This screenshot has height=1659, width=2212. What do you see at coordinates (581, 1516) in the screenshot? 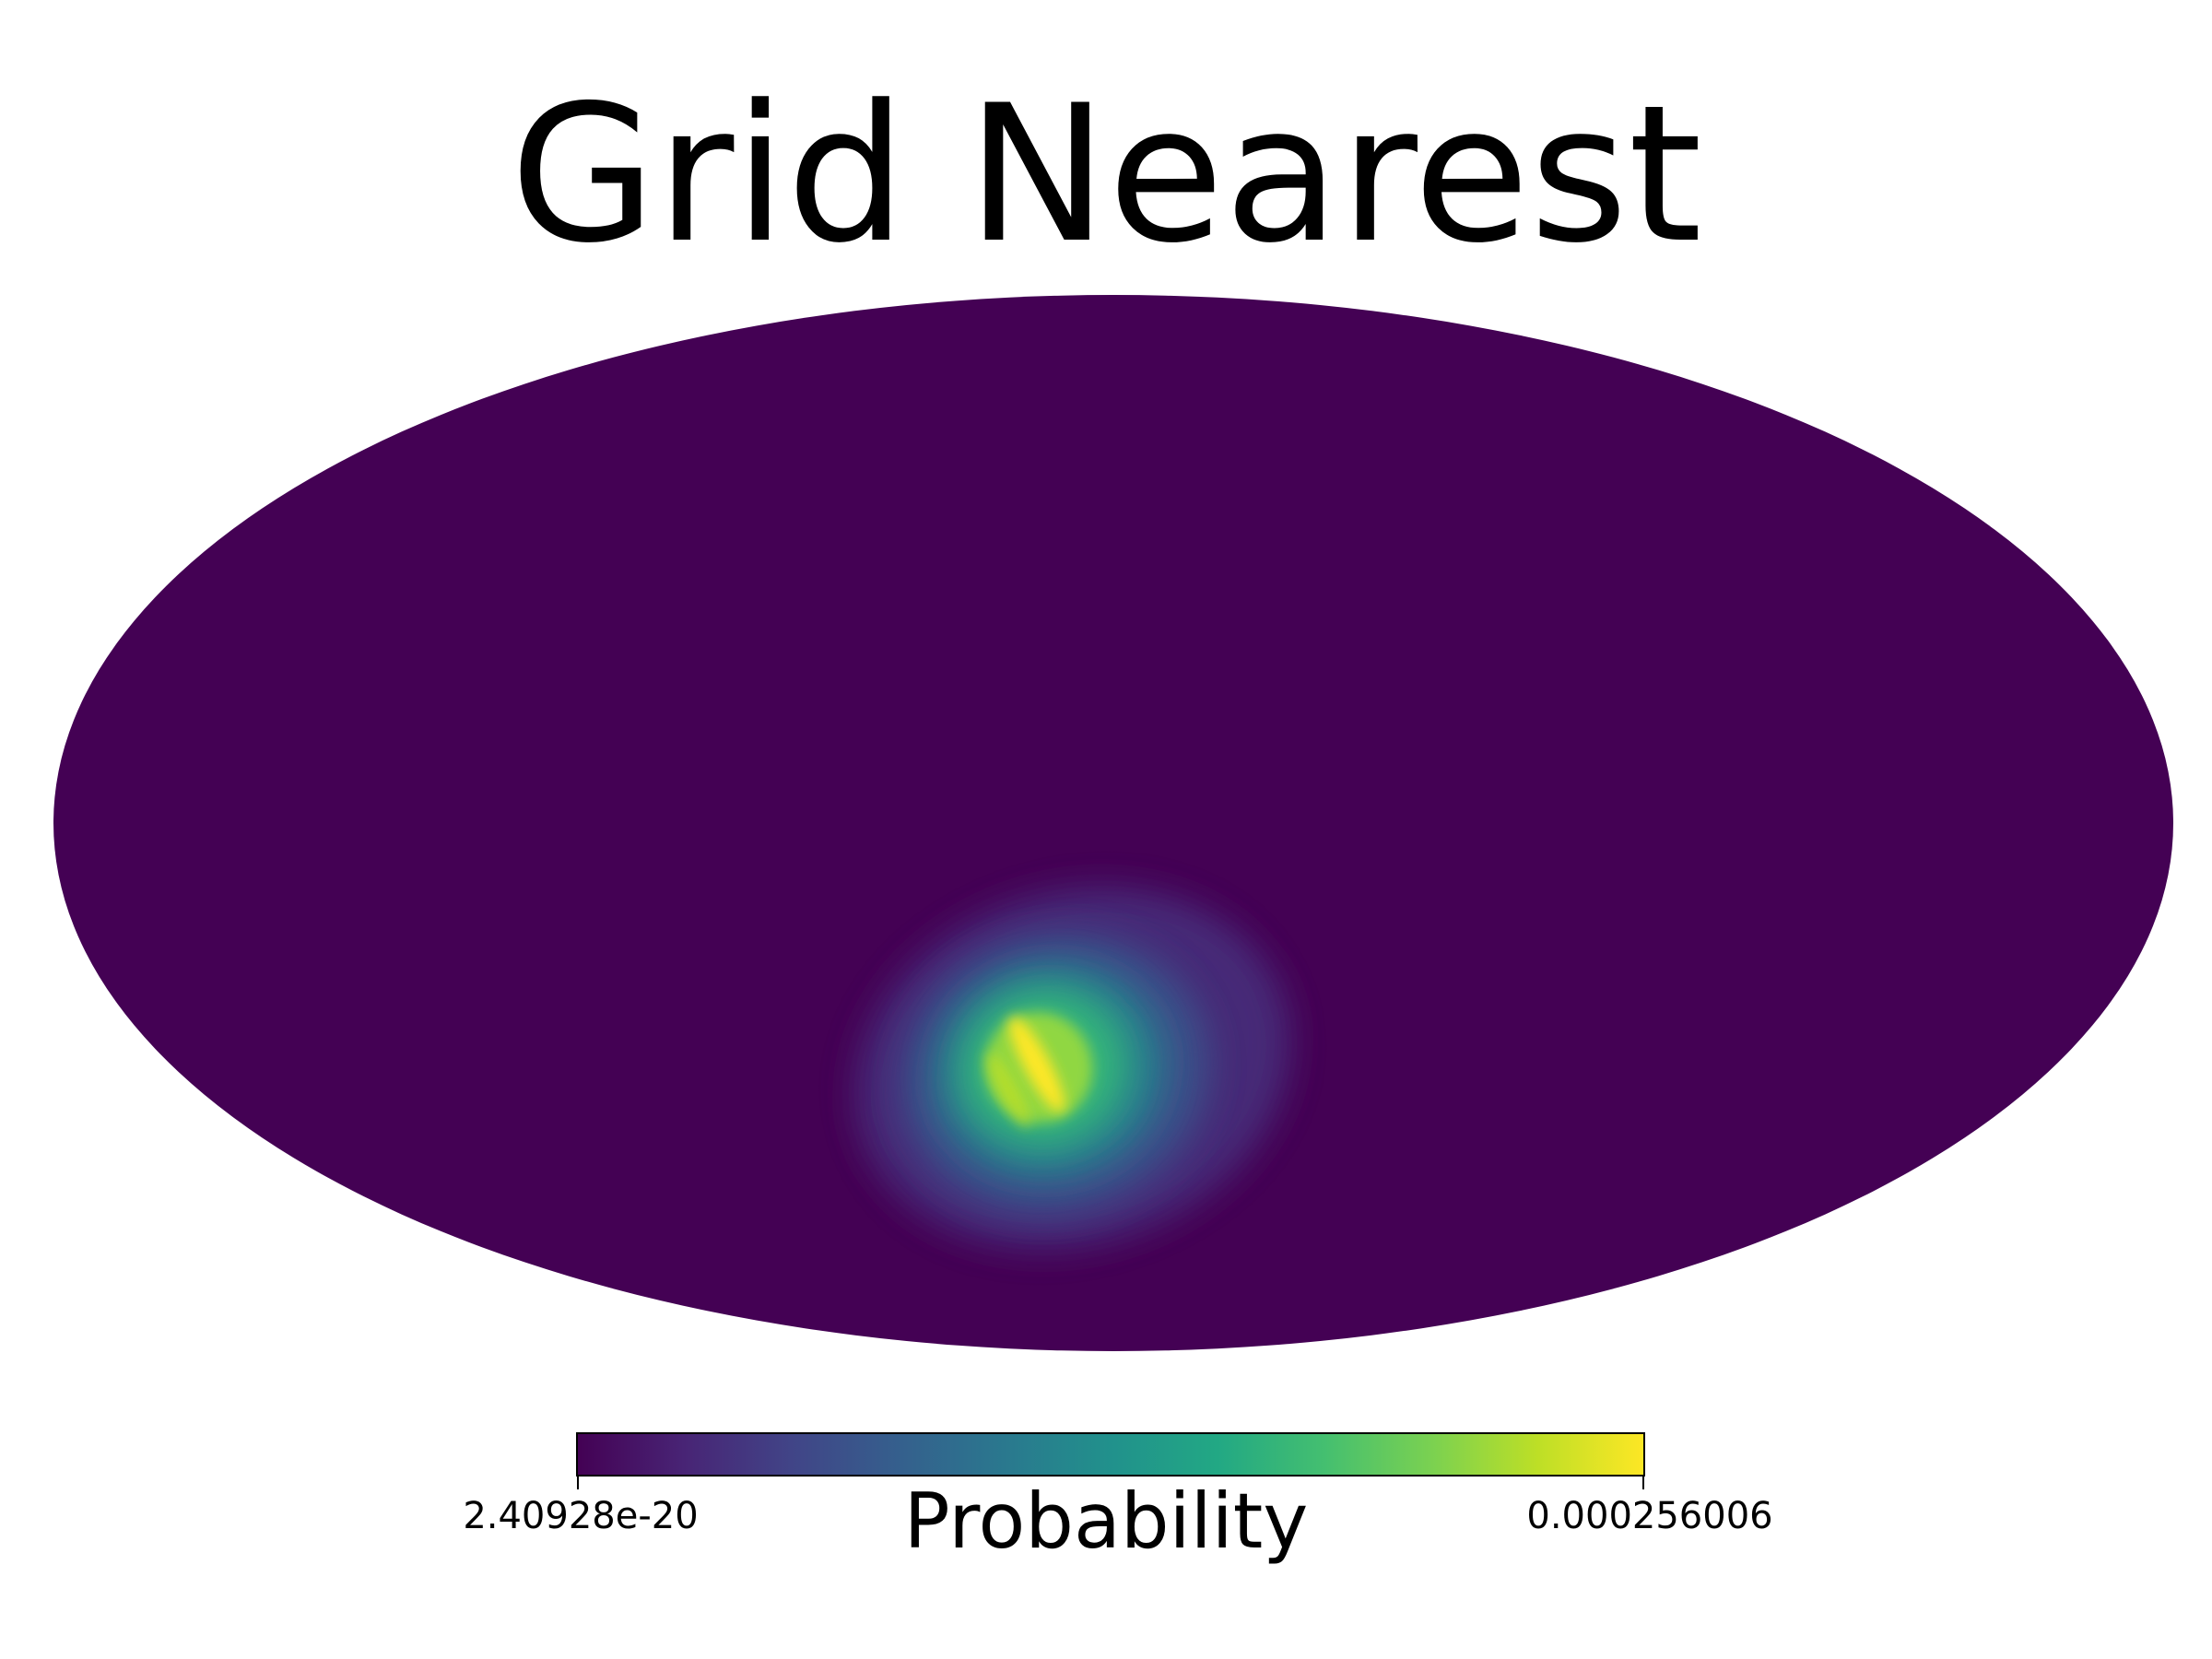
I see `colorbar-min-label: 2.40928e-20` at bounding box center [581, 1516].